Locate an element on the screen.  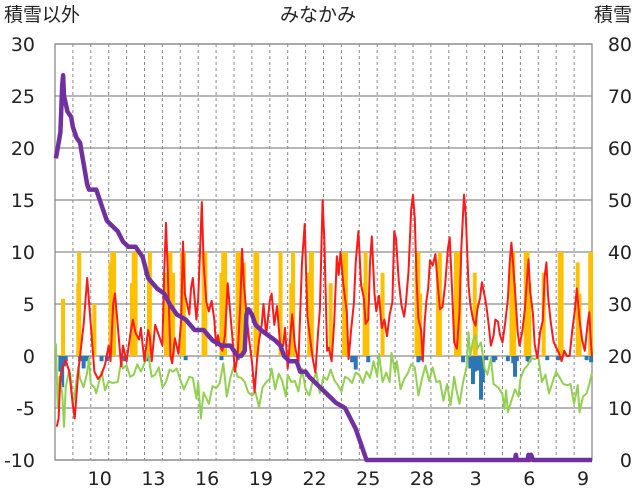
right-tick-label: 30 is located at coordinates (620, 305).